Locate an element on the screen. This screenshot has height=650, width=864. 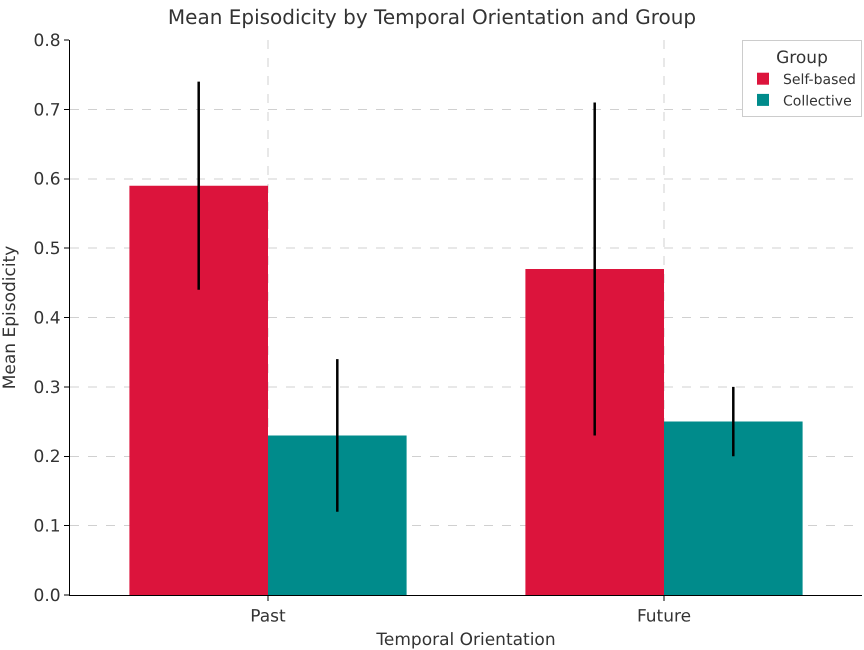
y-tick-label: 0.6 is located at coordinates (47, 180).